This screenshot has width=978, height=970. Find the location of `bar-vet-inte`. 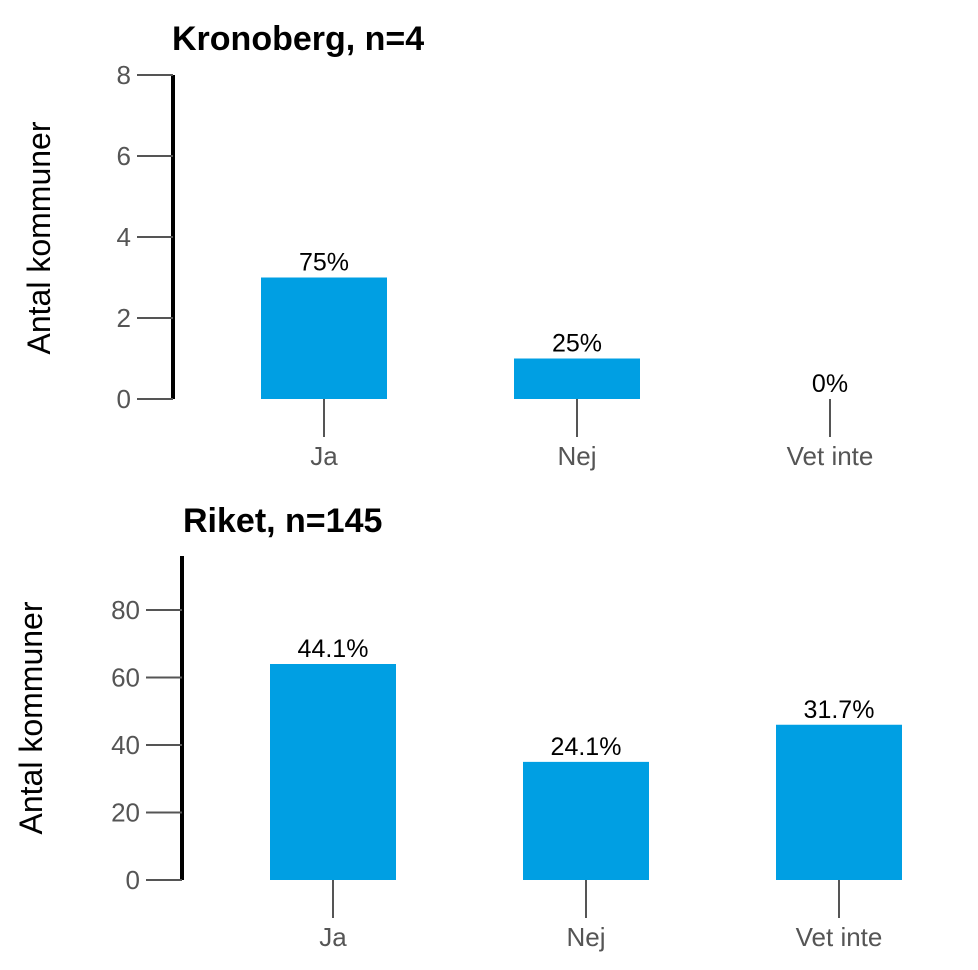

bar-vet-inte is located at coordinates (839, 802).